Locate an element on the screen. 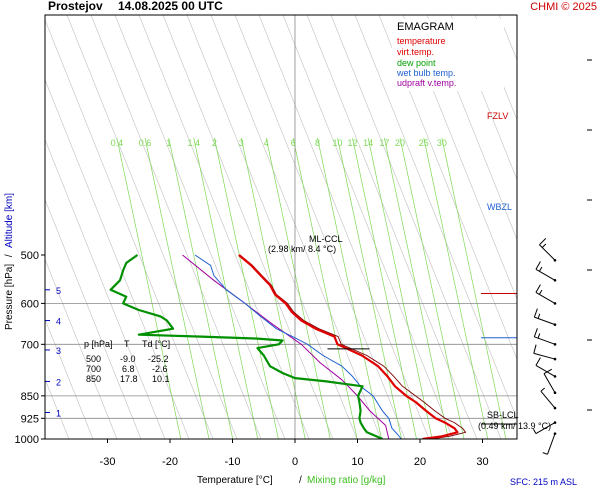 The image size is (600, 500). wind-barbs is located at coordinates (562, 257).